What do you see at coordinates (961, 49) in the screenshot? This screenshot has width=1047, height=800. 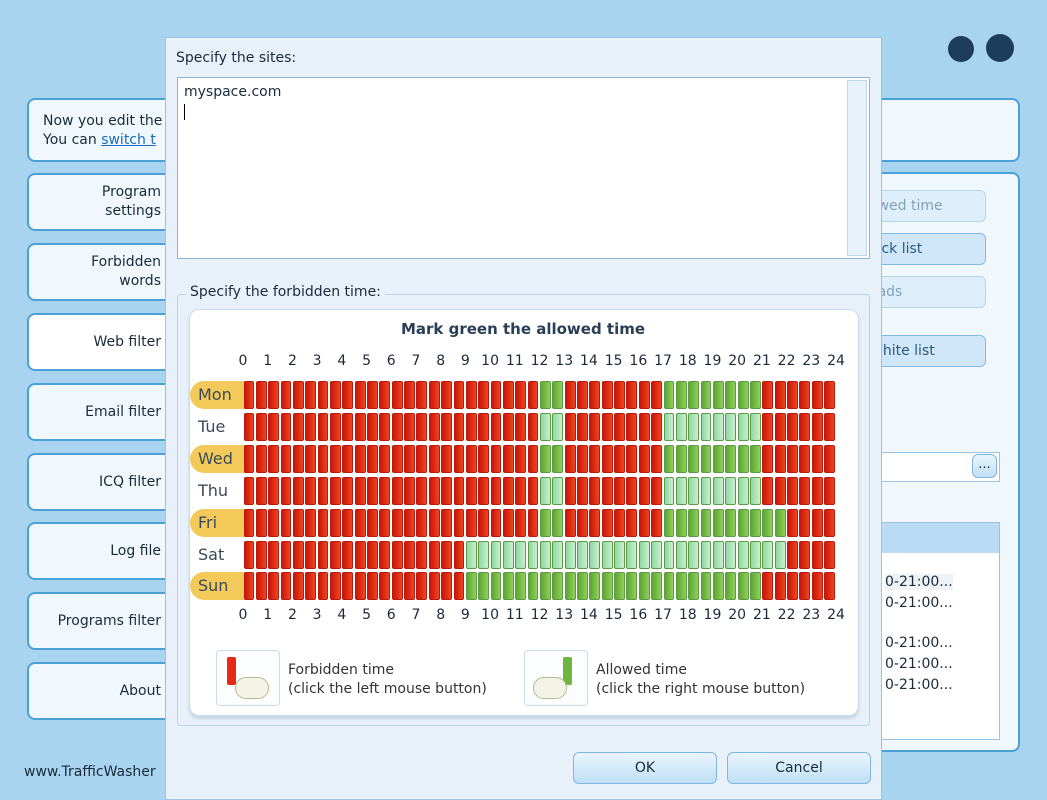 I see `minimize-button` at bounding box center [961, 49].